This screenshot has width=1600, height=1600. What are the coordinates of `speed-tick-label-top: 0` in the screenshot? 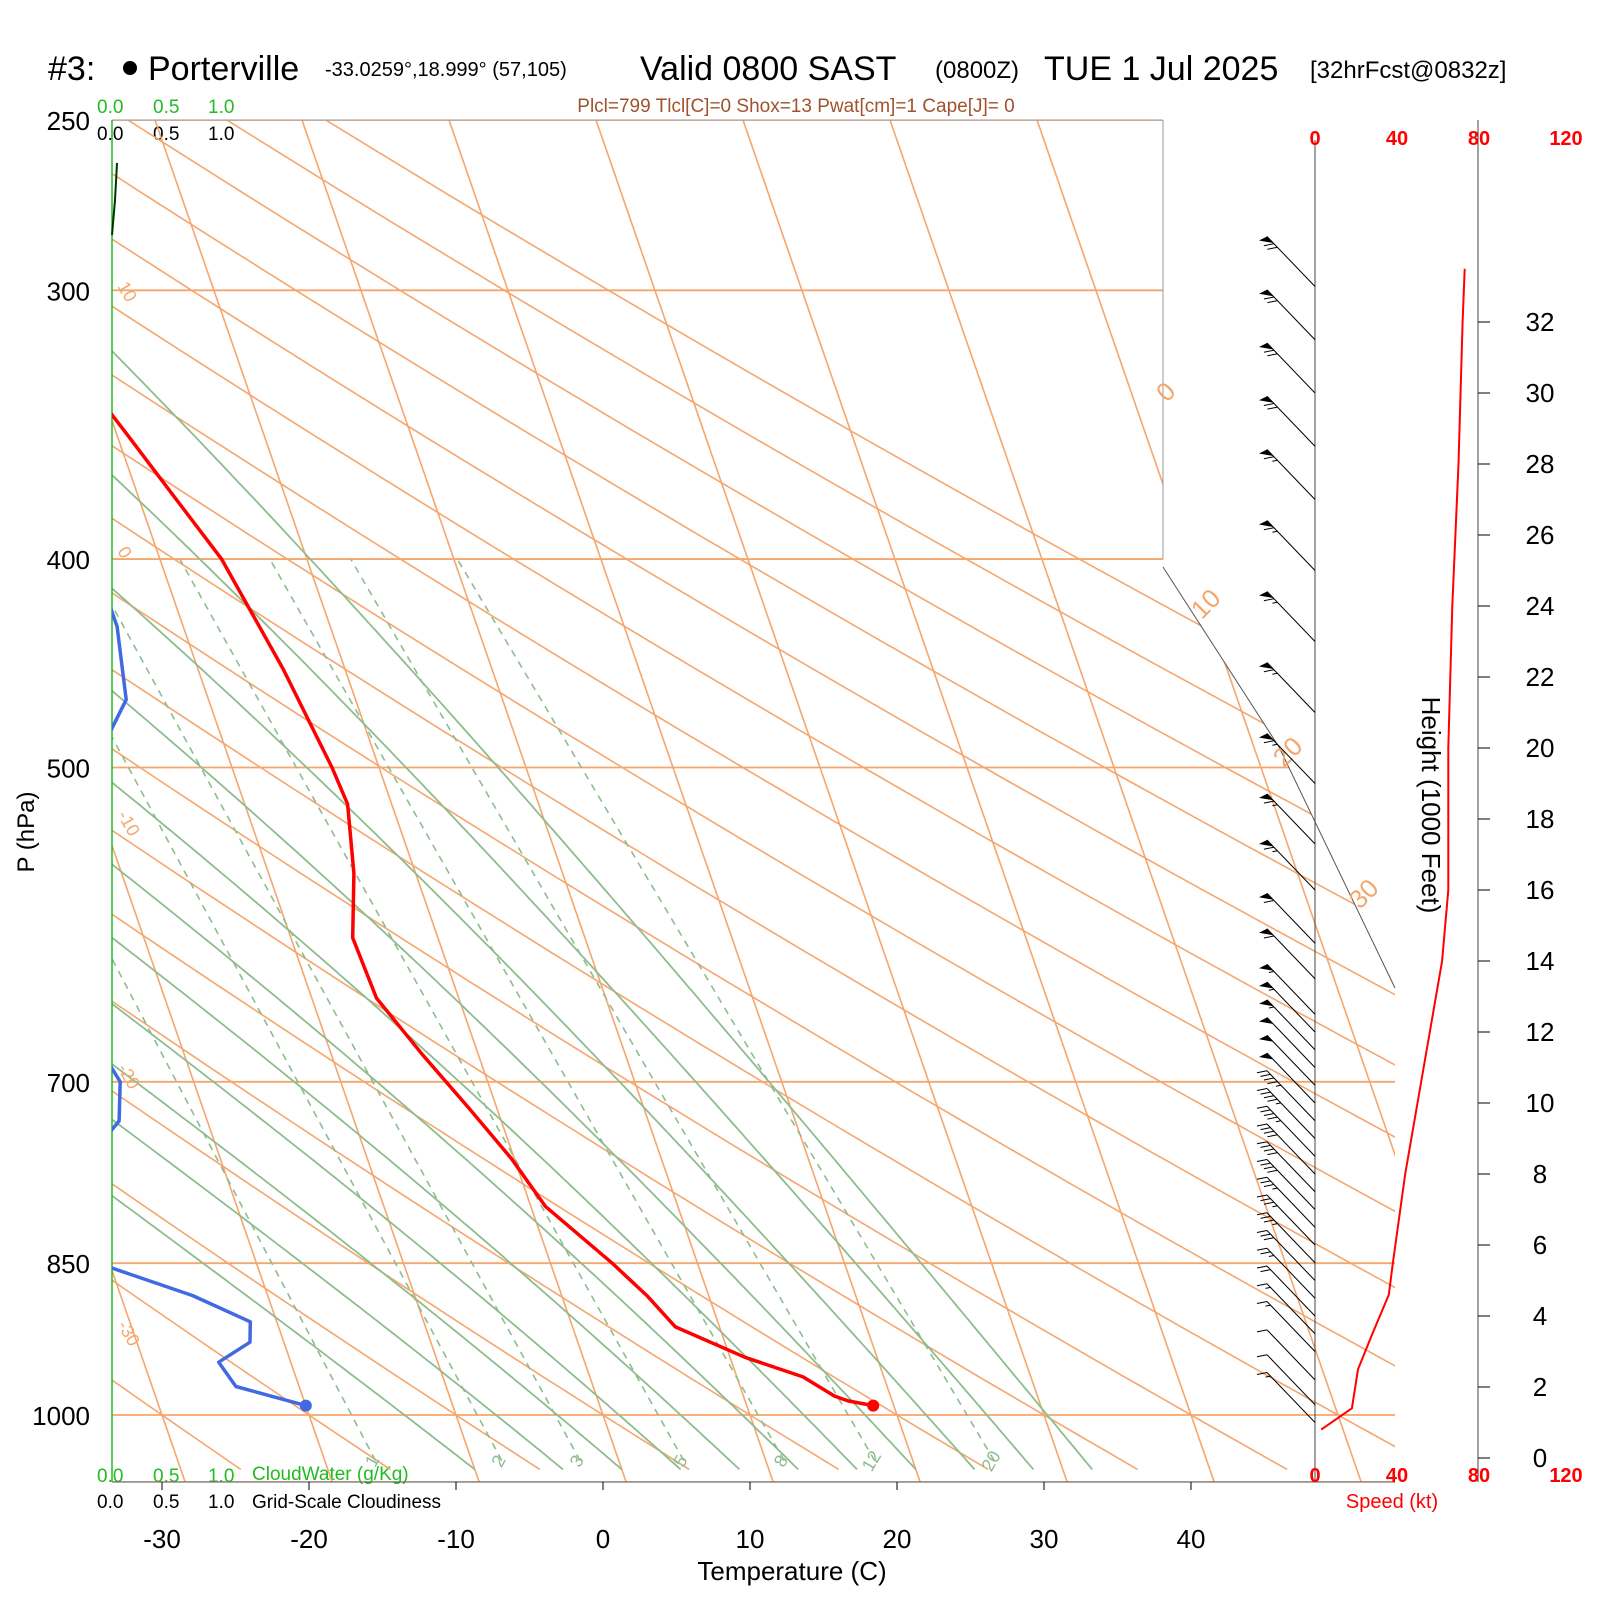 It's located at (1314, 139).